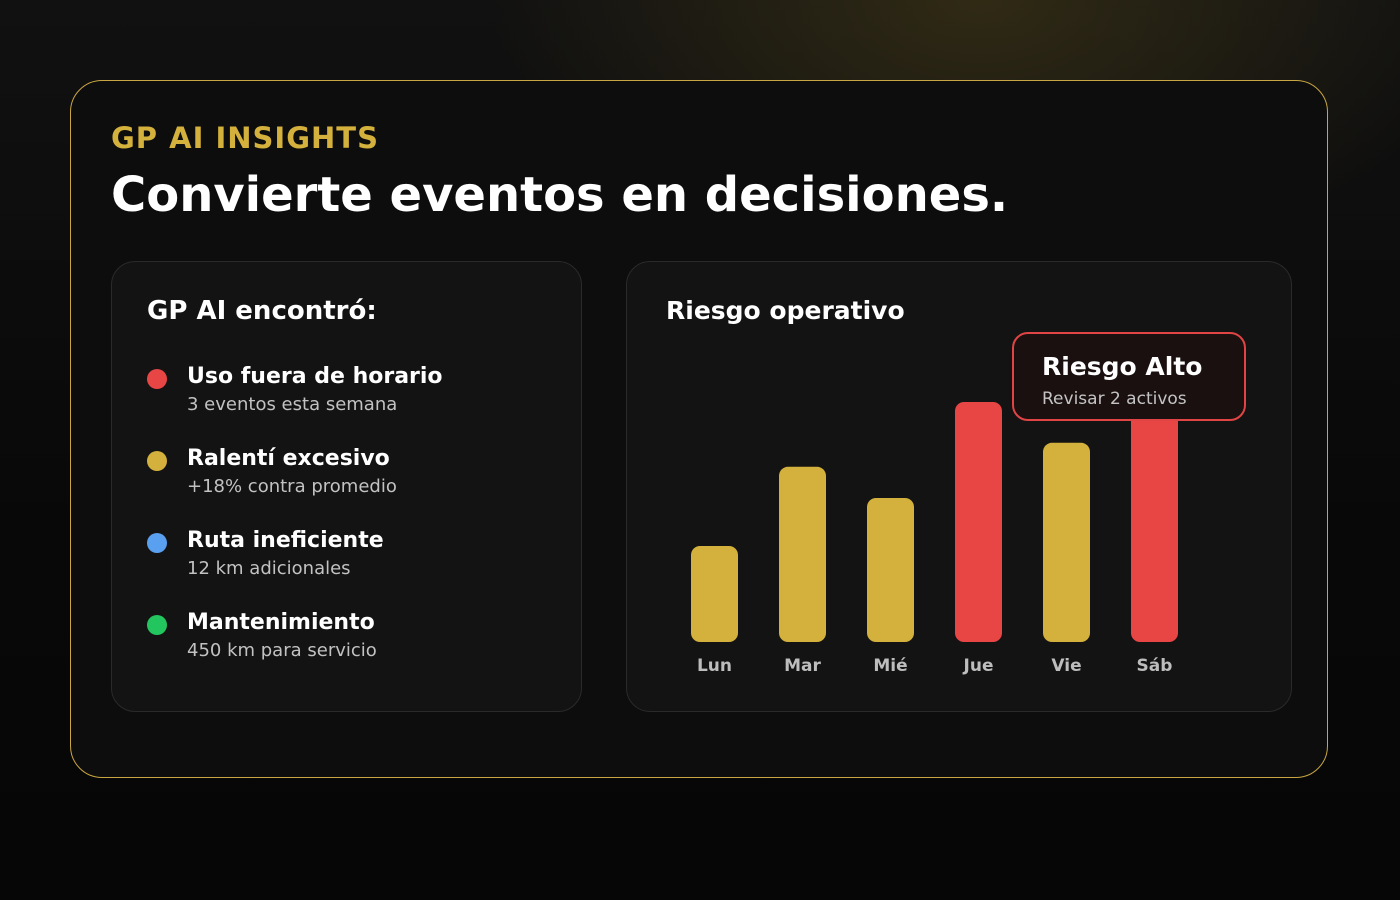 Image resolution: width=1400 pixels, height=900 pixels. I want to click on x-tick-label: Jue, so click(978, 666).